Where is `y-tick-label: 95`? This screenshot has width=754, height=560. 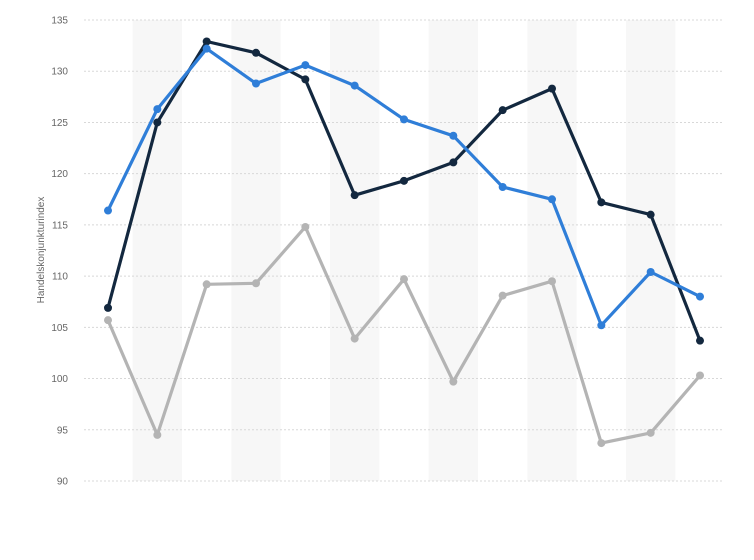
y-tick-label: 95 is located at coordinates (63, 430).